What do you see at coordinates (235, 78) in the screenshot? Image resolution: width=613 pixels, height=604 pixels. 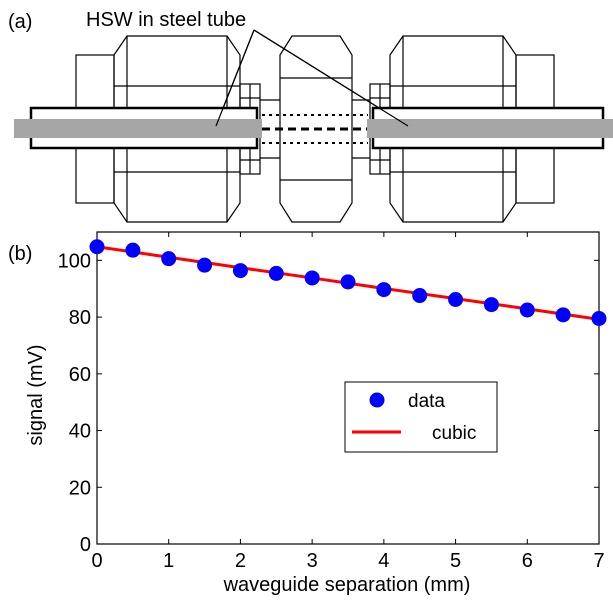 I see `annotation-leader-left-over` at bounding box center [235, 78].